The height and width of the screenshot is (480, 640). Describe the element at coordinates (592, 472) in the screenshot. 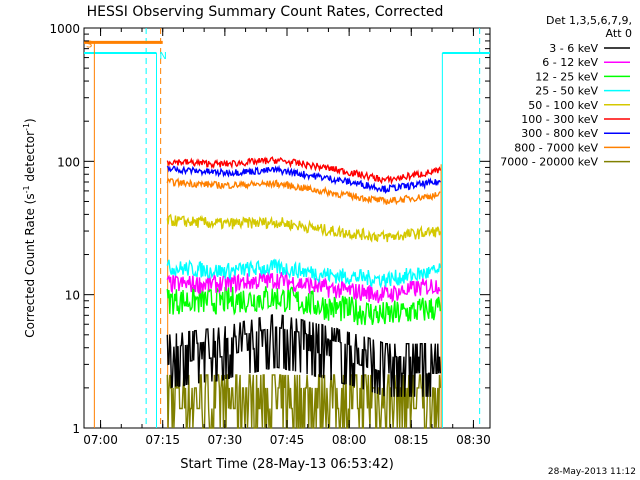

I see `footer-date: 28-May-2013 11:12` at that location.